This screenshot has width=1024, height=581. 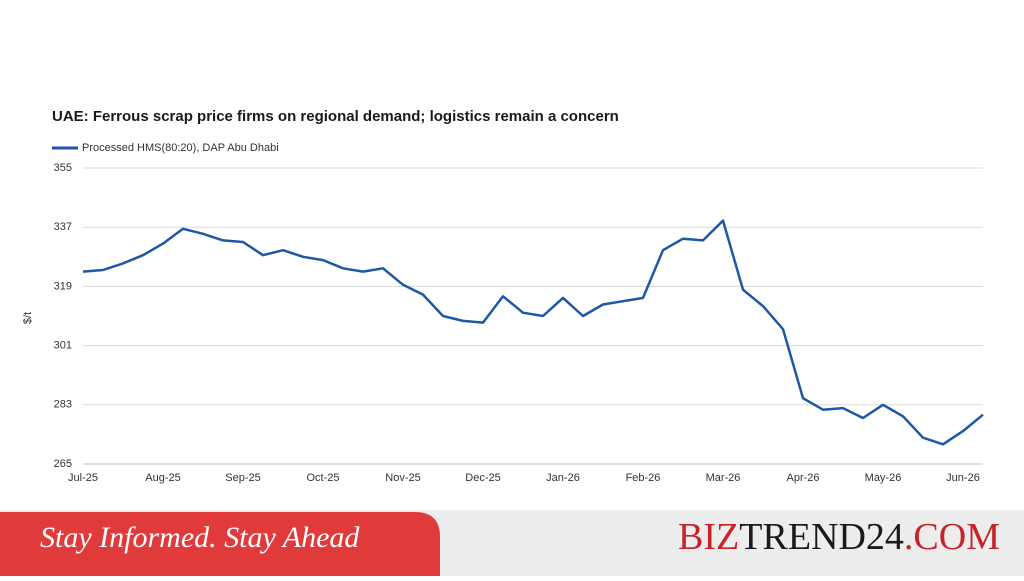 I want to click on brand-part: TREND, so click(x=802, y=537).